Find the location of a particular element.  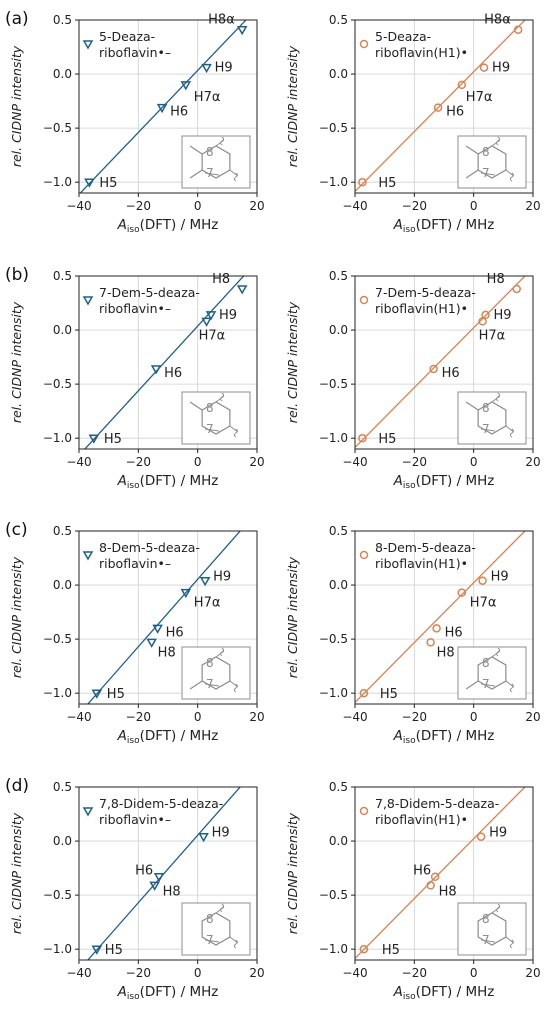

panel-tag: (c) is located at coordinates (16, 530).